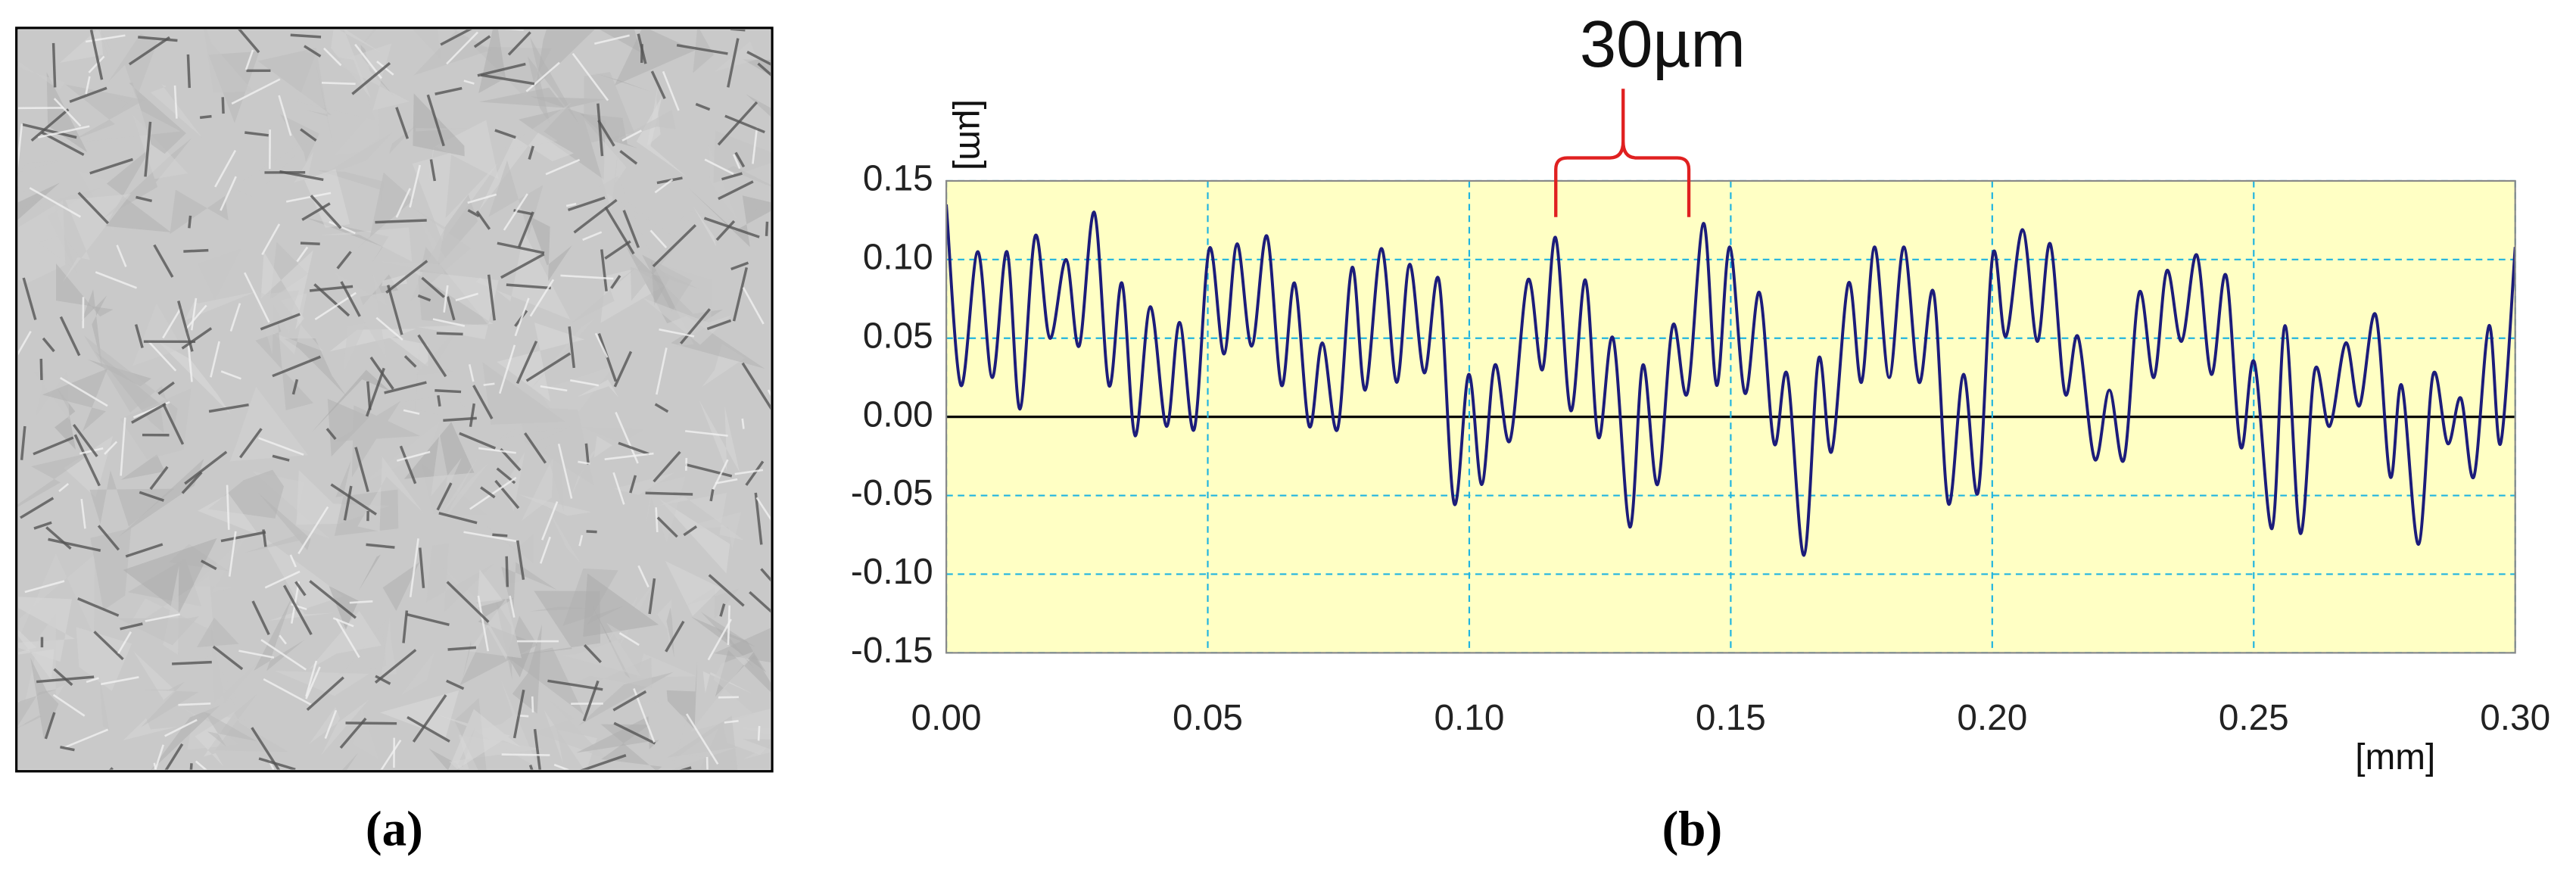 Image resolution: width=2576 pixels, height=888 pixels. Describe the element at coordinates (892, 572) in the screenshot. I see `y-tick-label: -0.10` at that location.